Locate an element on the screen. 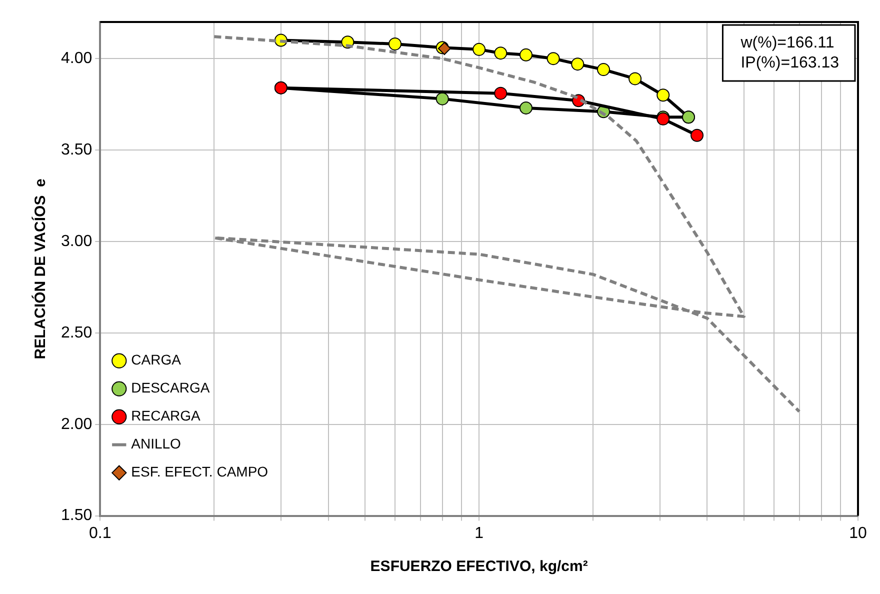  x-tick-label: 1 is located at coordinates (479, 533).